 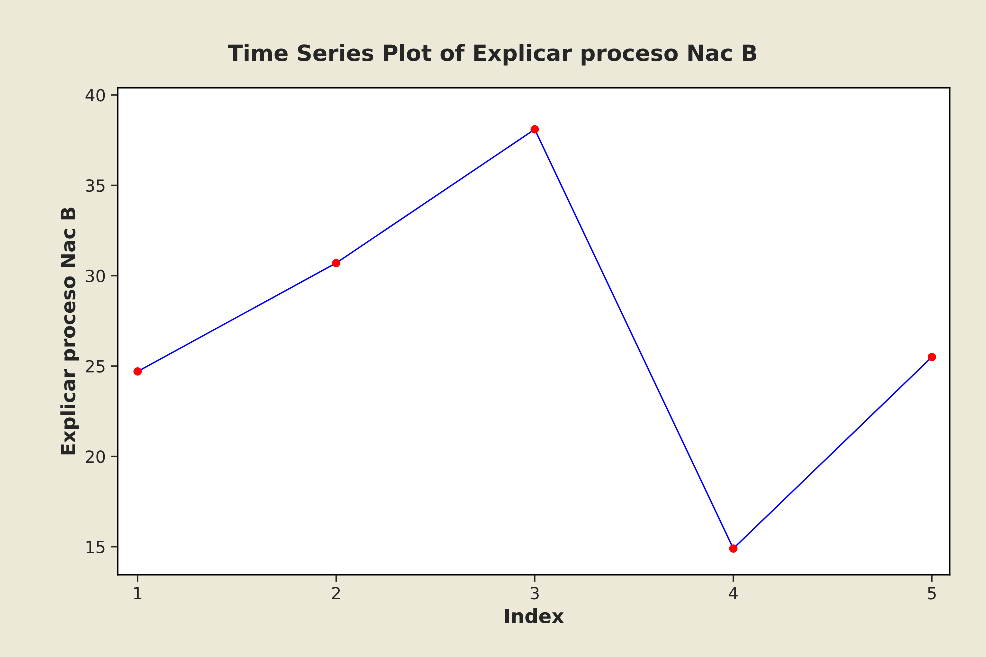 I want to click on y-tick-label: 25, so click(x=95, y=366).